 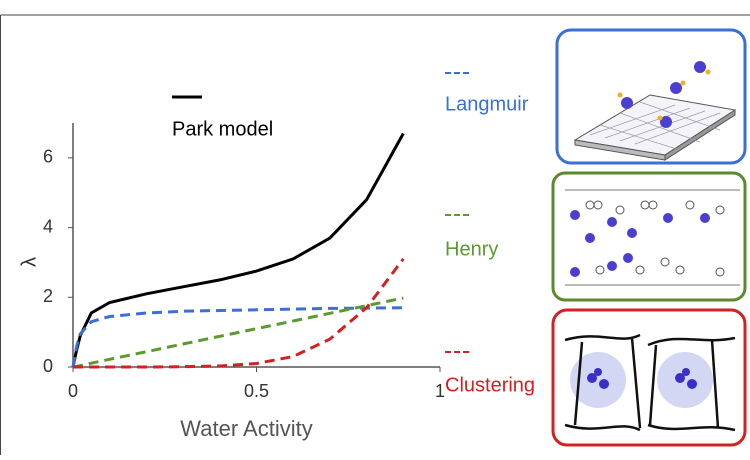 What do you see at coordinates (246, 428) in the screenshot?
I see `x-axis-label: Water Activity` at bounding box center [246, 428].